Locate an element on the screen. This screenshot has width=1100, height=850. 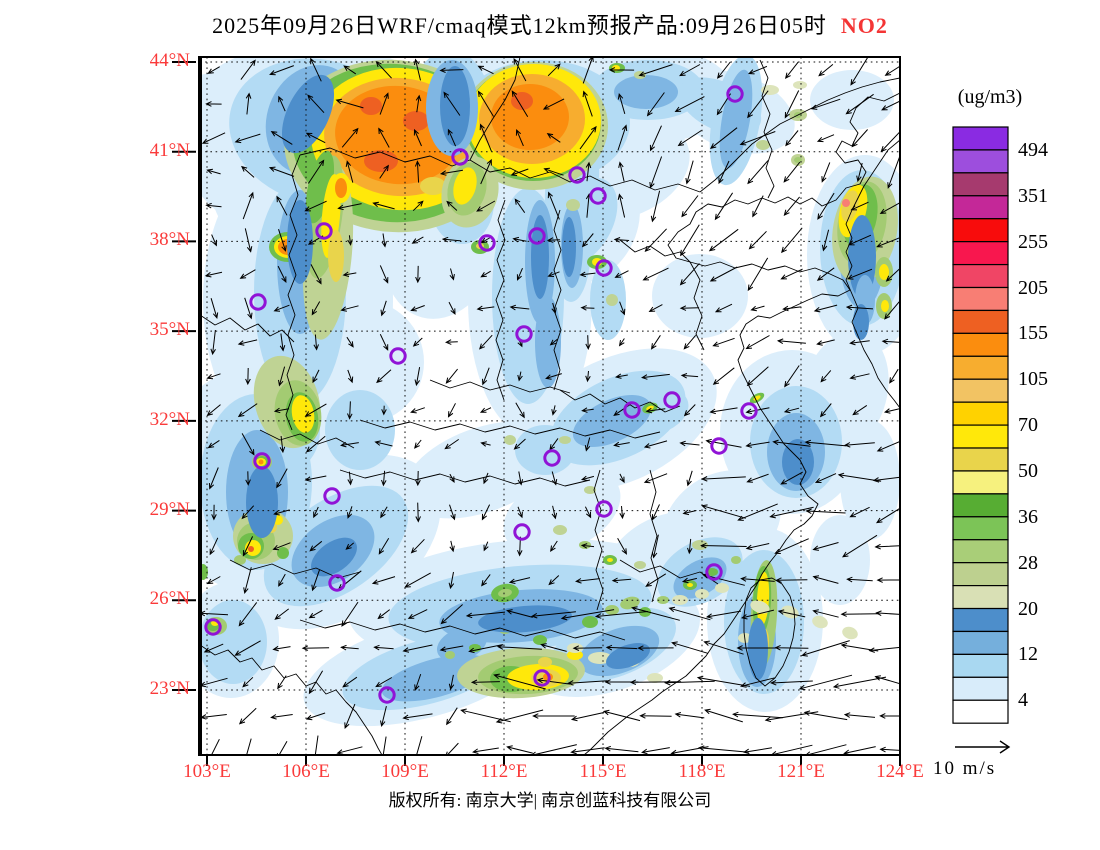
lat-label: 29°N is located at coordinates (169, 509).